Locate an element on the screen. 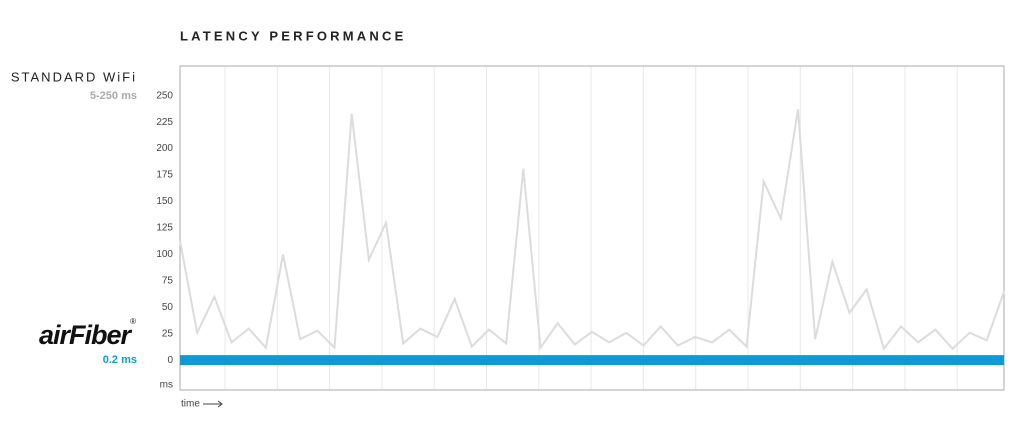  legend-label: STANDARD WiFi is located at coordinates (74, 76).